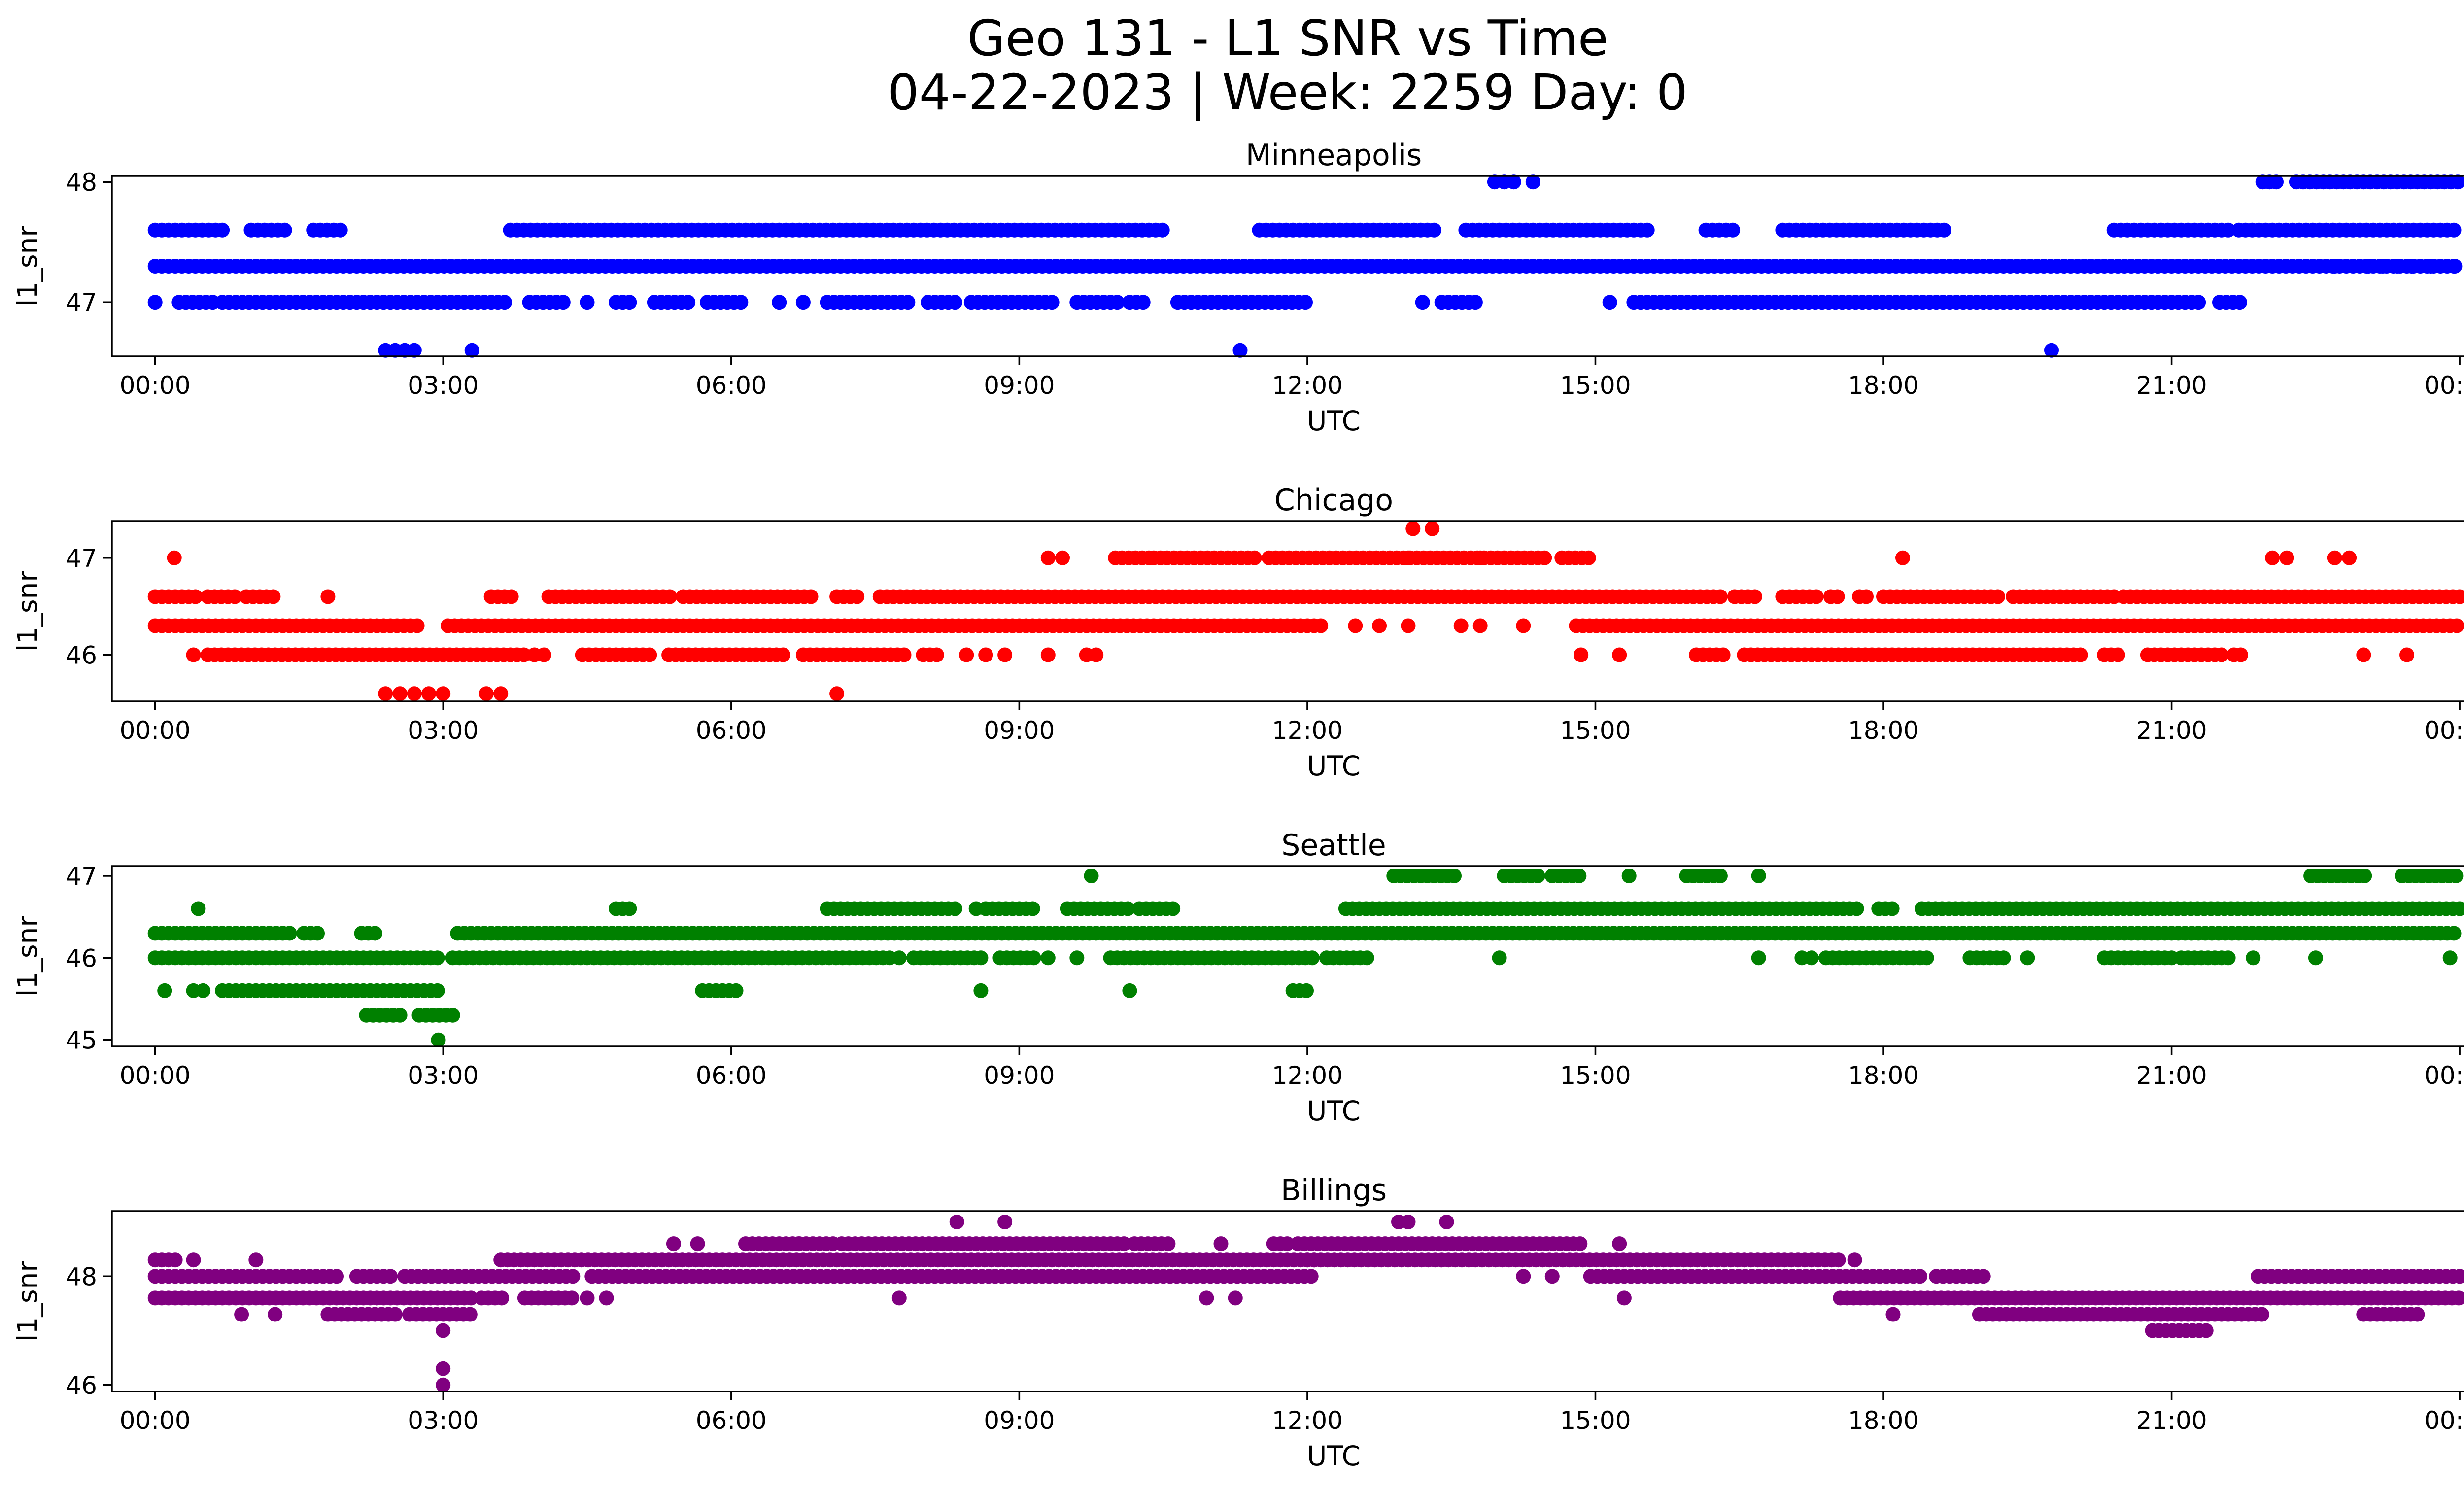  Describe the element at coordinates (1019, 1075) in the screenshot. I see `x-tick-label: 09:00` at that location.